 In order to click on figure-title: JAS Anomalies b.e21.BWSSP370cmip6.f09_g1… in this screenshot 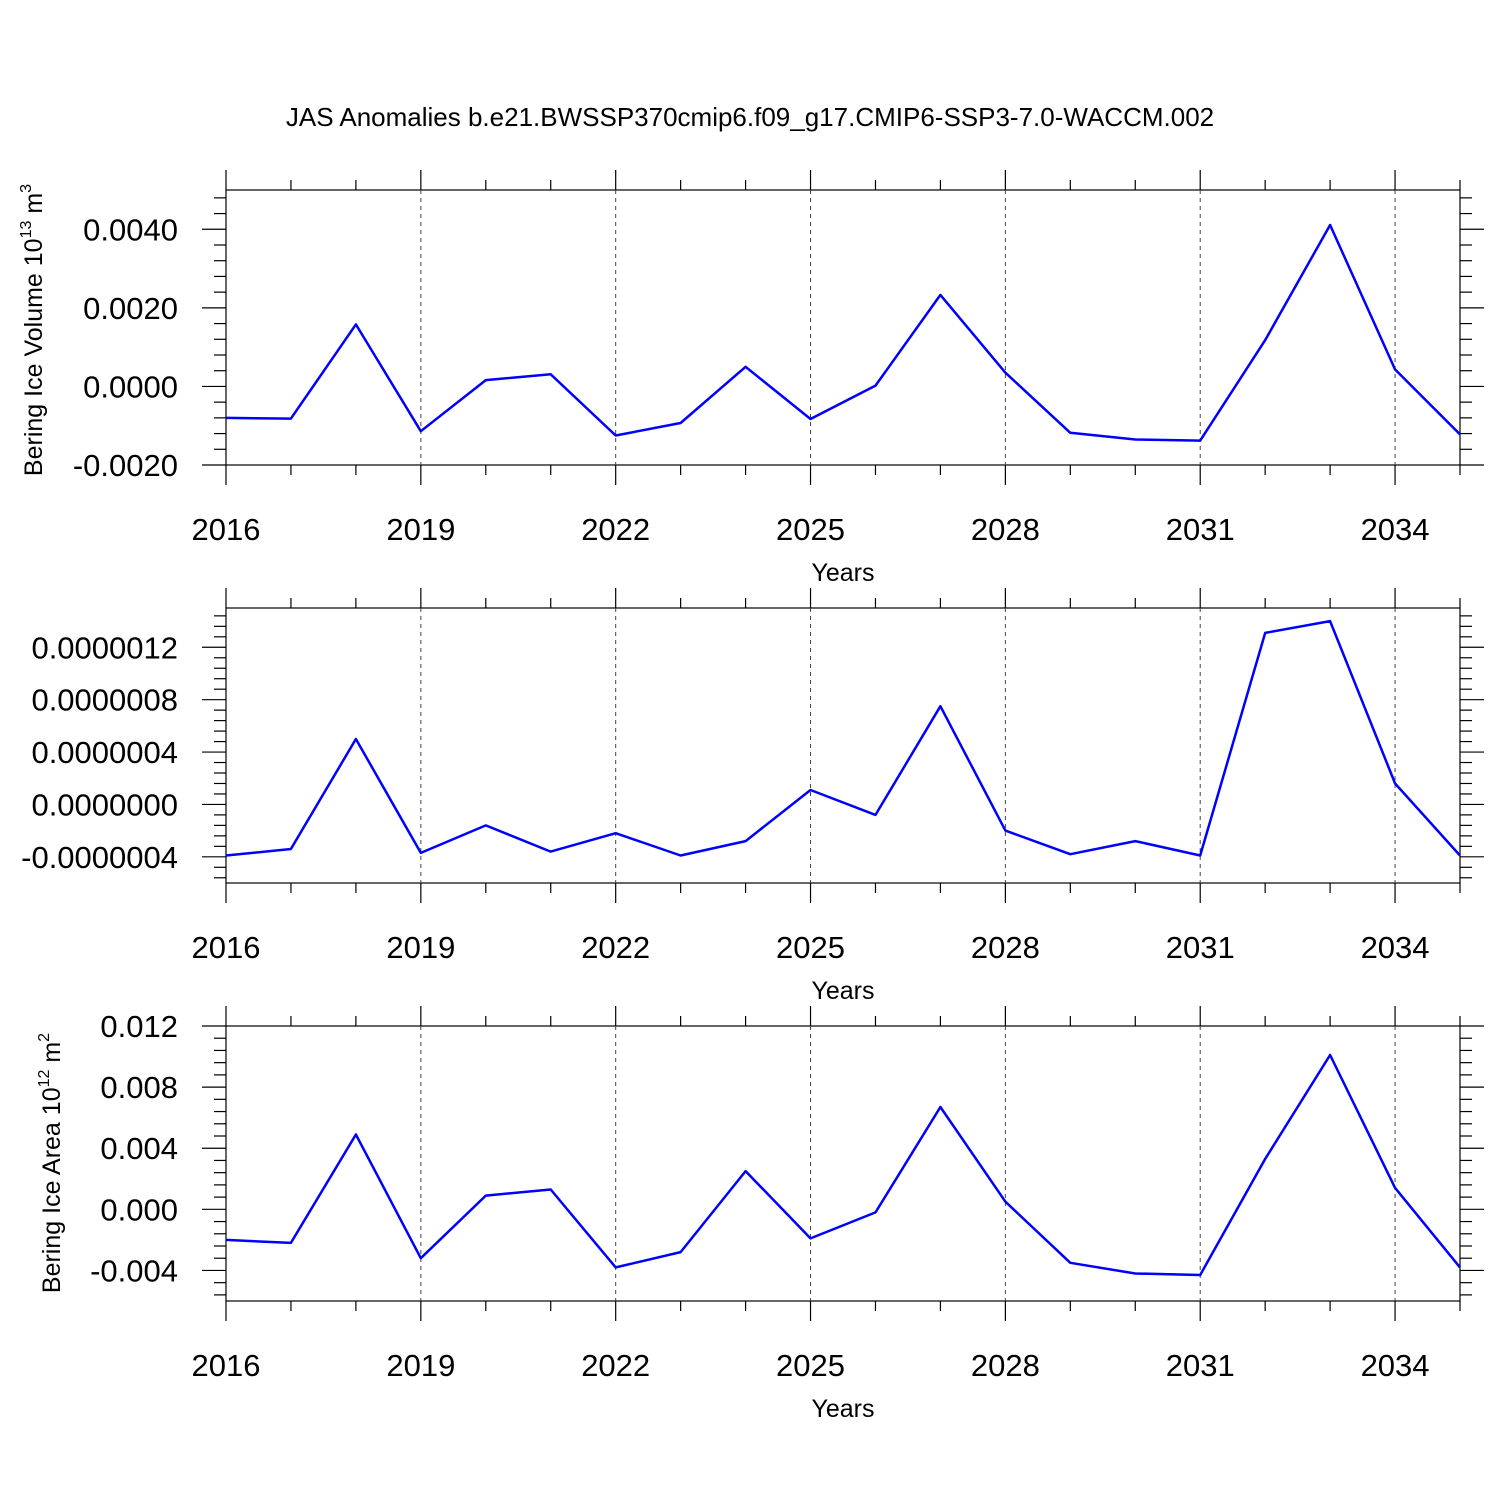, I will do `click(750, 117)`.